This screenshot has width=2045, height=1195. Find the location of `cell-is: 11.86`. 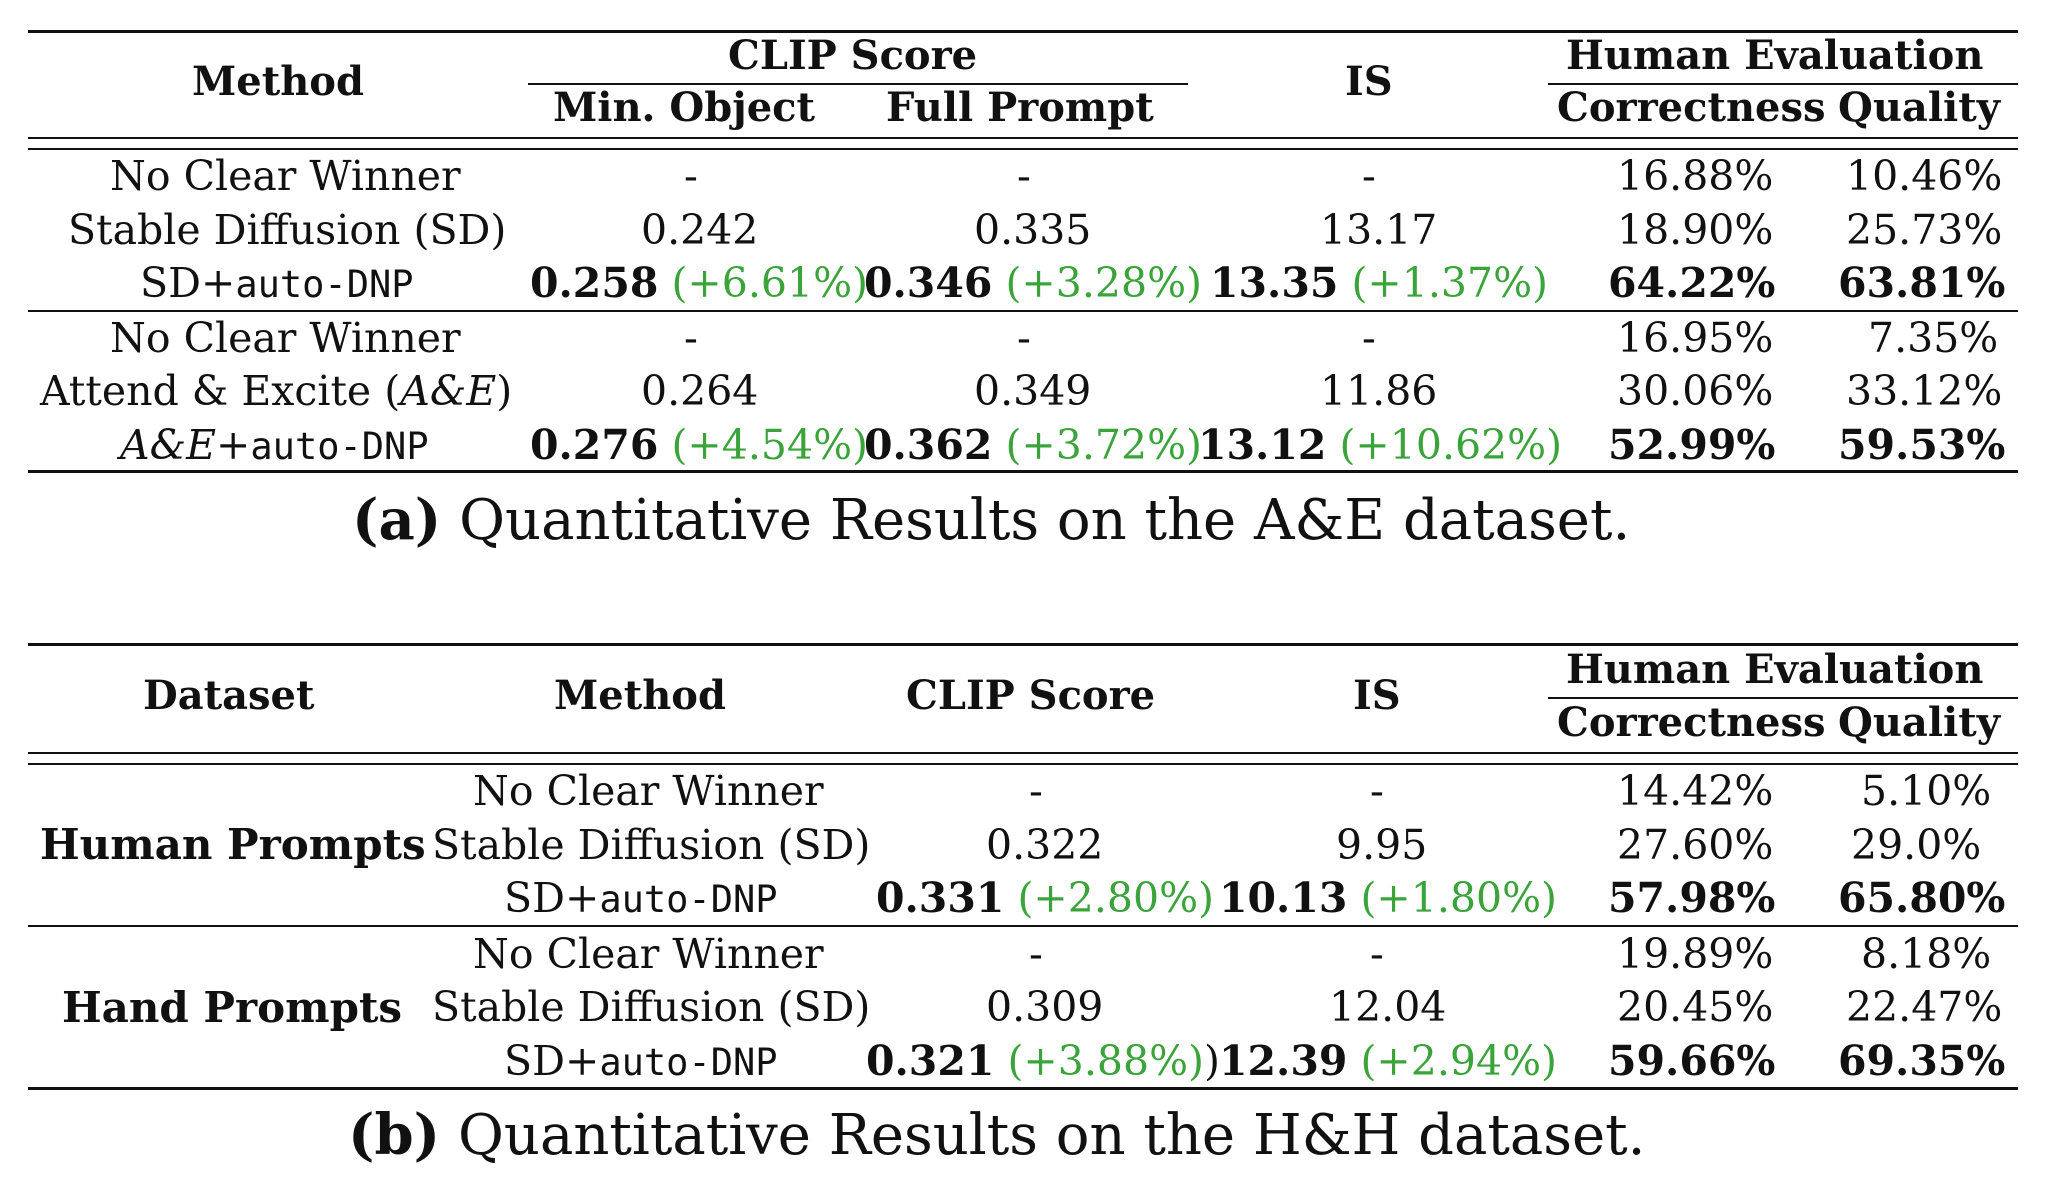

cell-is: 11.86 is located at coordinates (1379, 391).